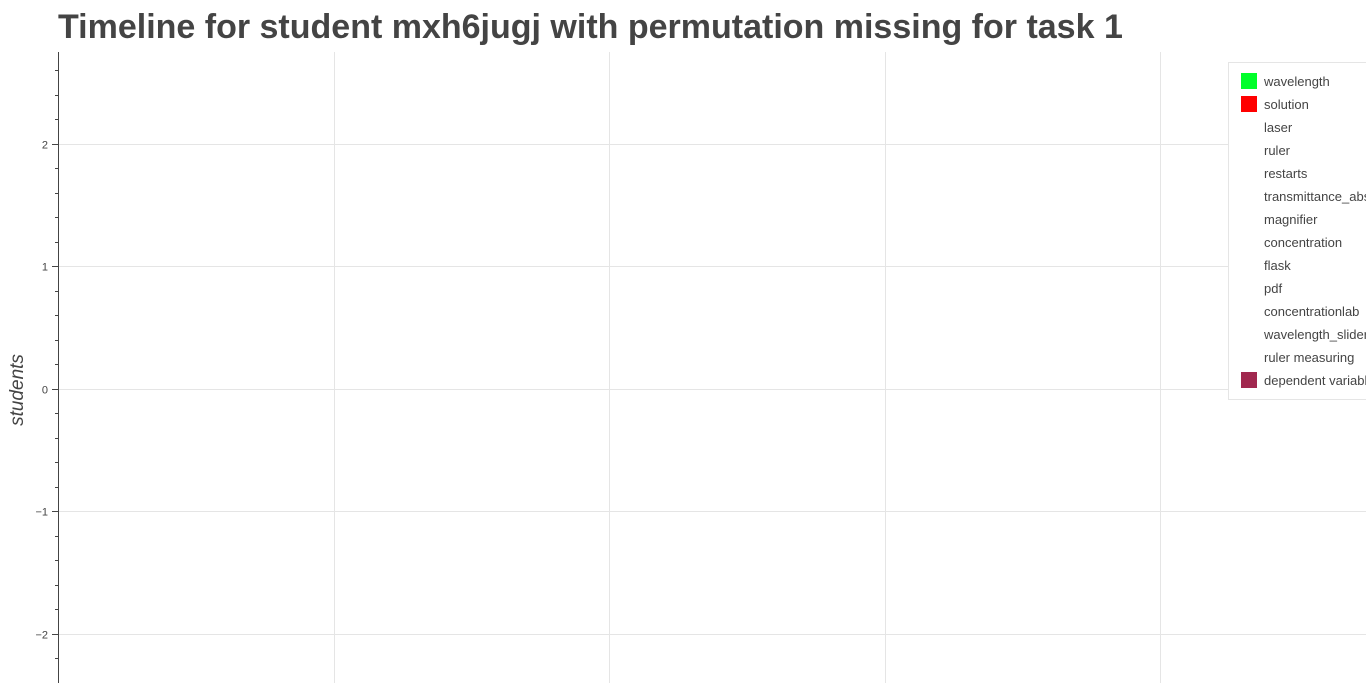  What do you see at coordinates (1277, 150) in the screenshot?
I see `legend-label: ruler` at bounding box center [1277, 150].